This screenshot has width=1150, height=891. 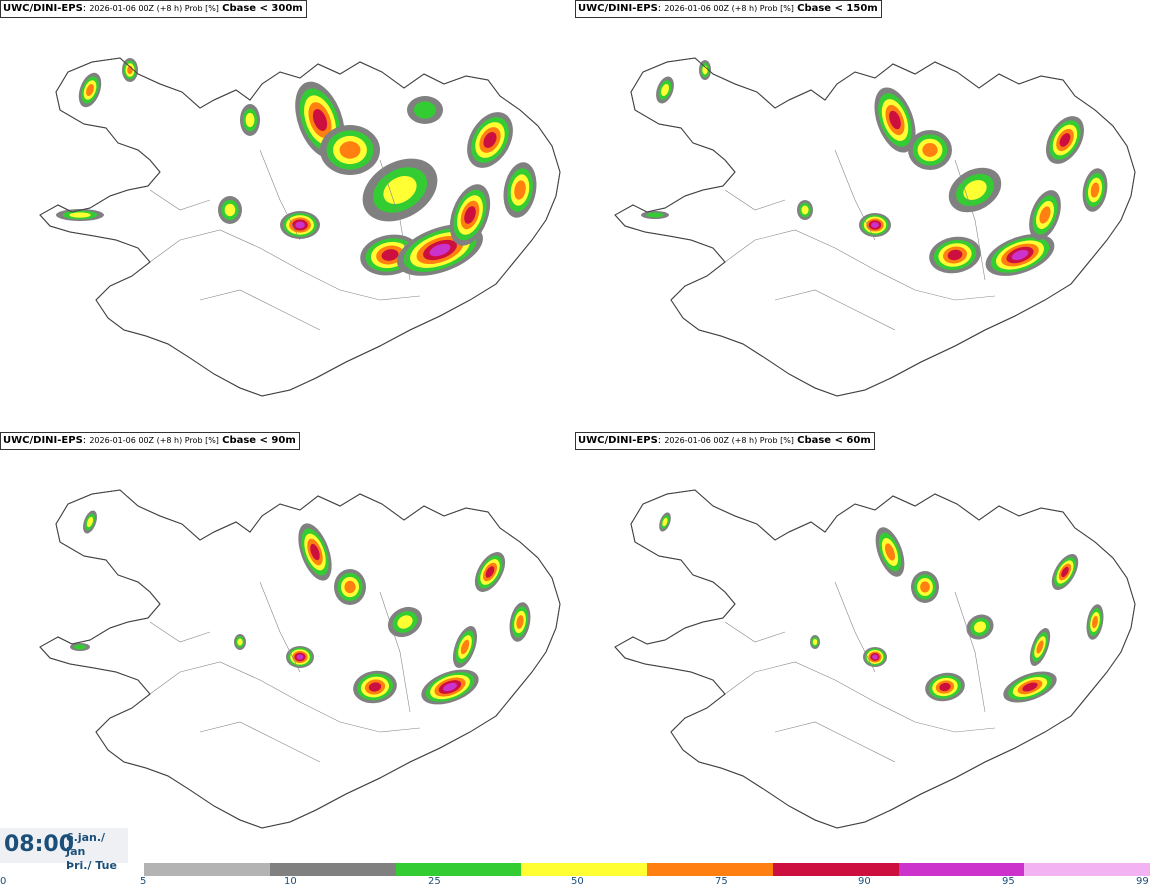 I want to click on threshold-label: Cbase < 60m, so click(x=834, y=440).